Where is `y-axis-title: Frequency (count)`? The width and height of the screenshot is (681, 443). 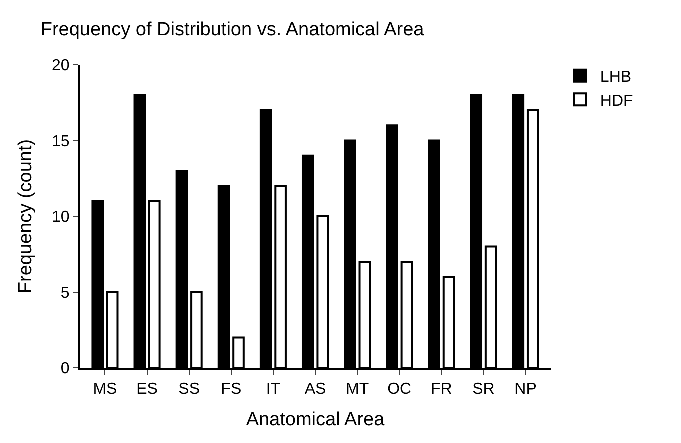
y-axis-title: Frequency (count) is located at coordinates (25, 216).